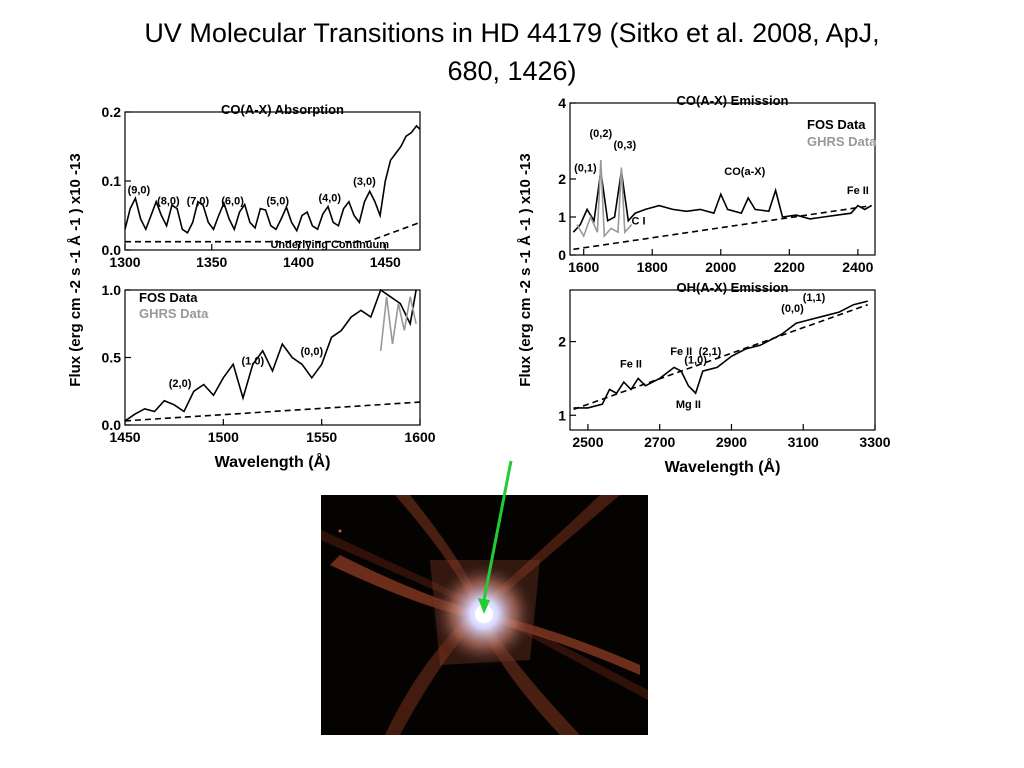 The height and width of the screenshot is (768, 1024). I want to click on annotation-label: C I, so click(639, 222).